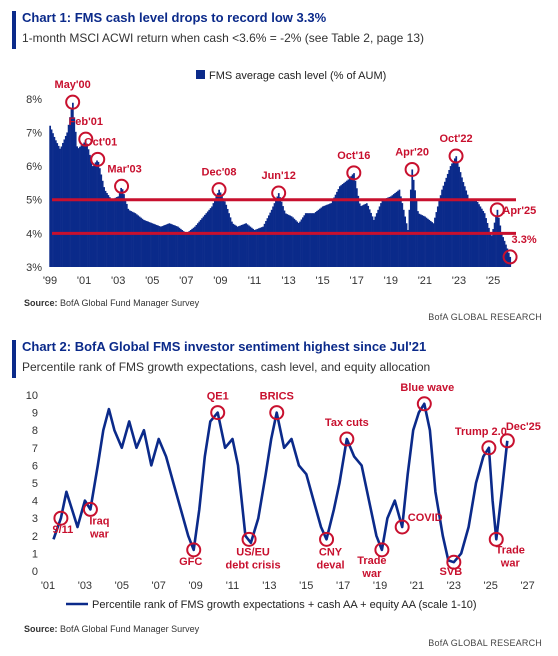 This screenshot has width=558, height=656. What do you see at coordinates (427, 388) in the screenshot?
I see `annotation-label: Blue wave` at bounding box center [427, 388].